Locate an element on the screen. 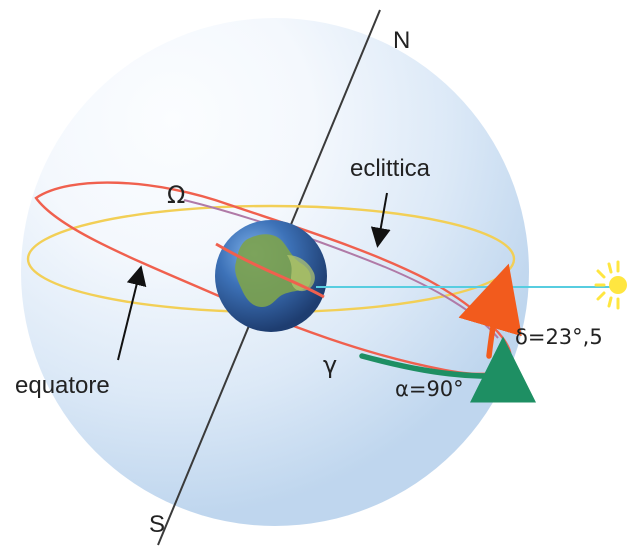 This screenshot has height=555, width=627. delta-label: δ=23°,5 is located at coordinates (559, 337).